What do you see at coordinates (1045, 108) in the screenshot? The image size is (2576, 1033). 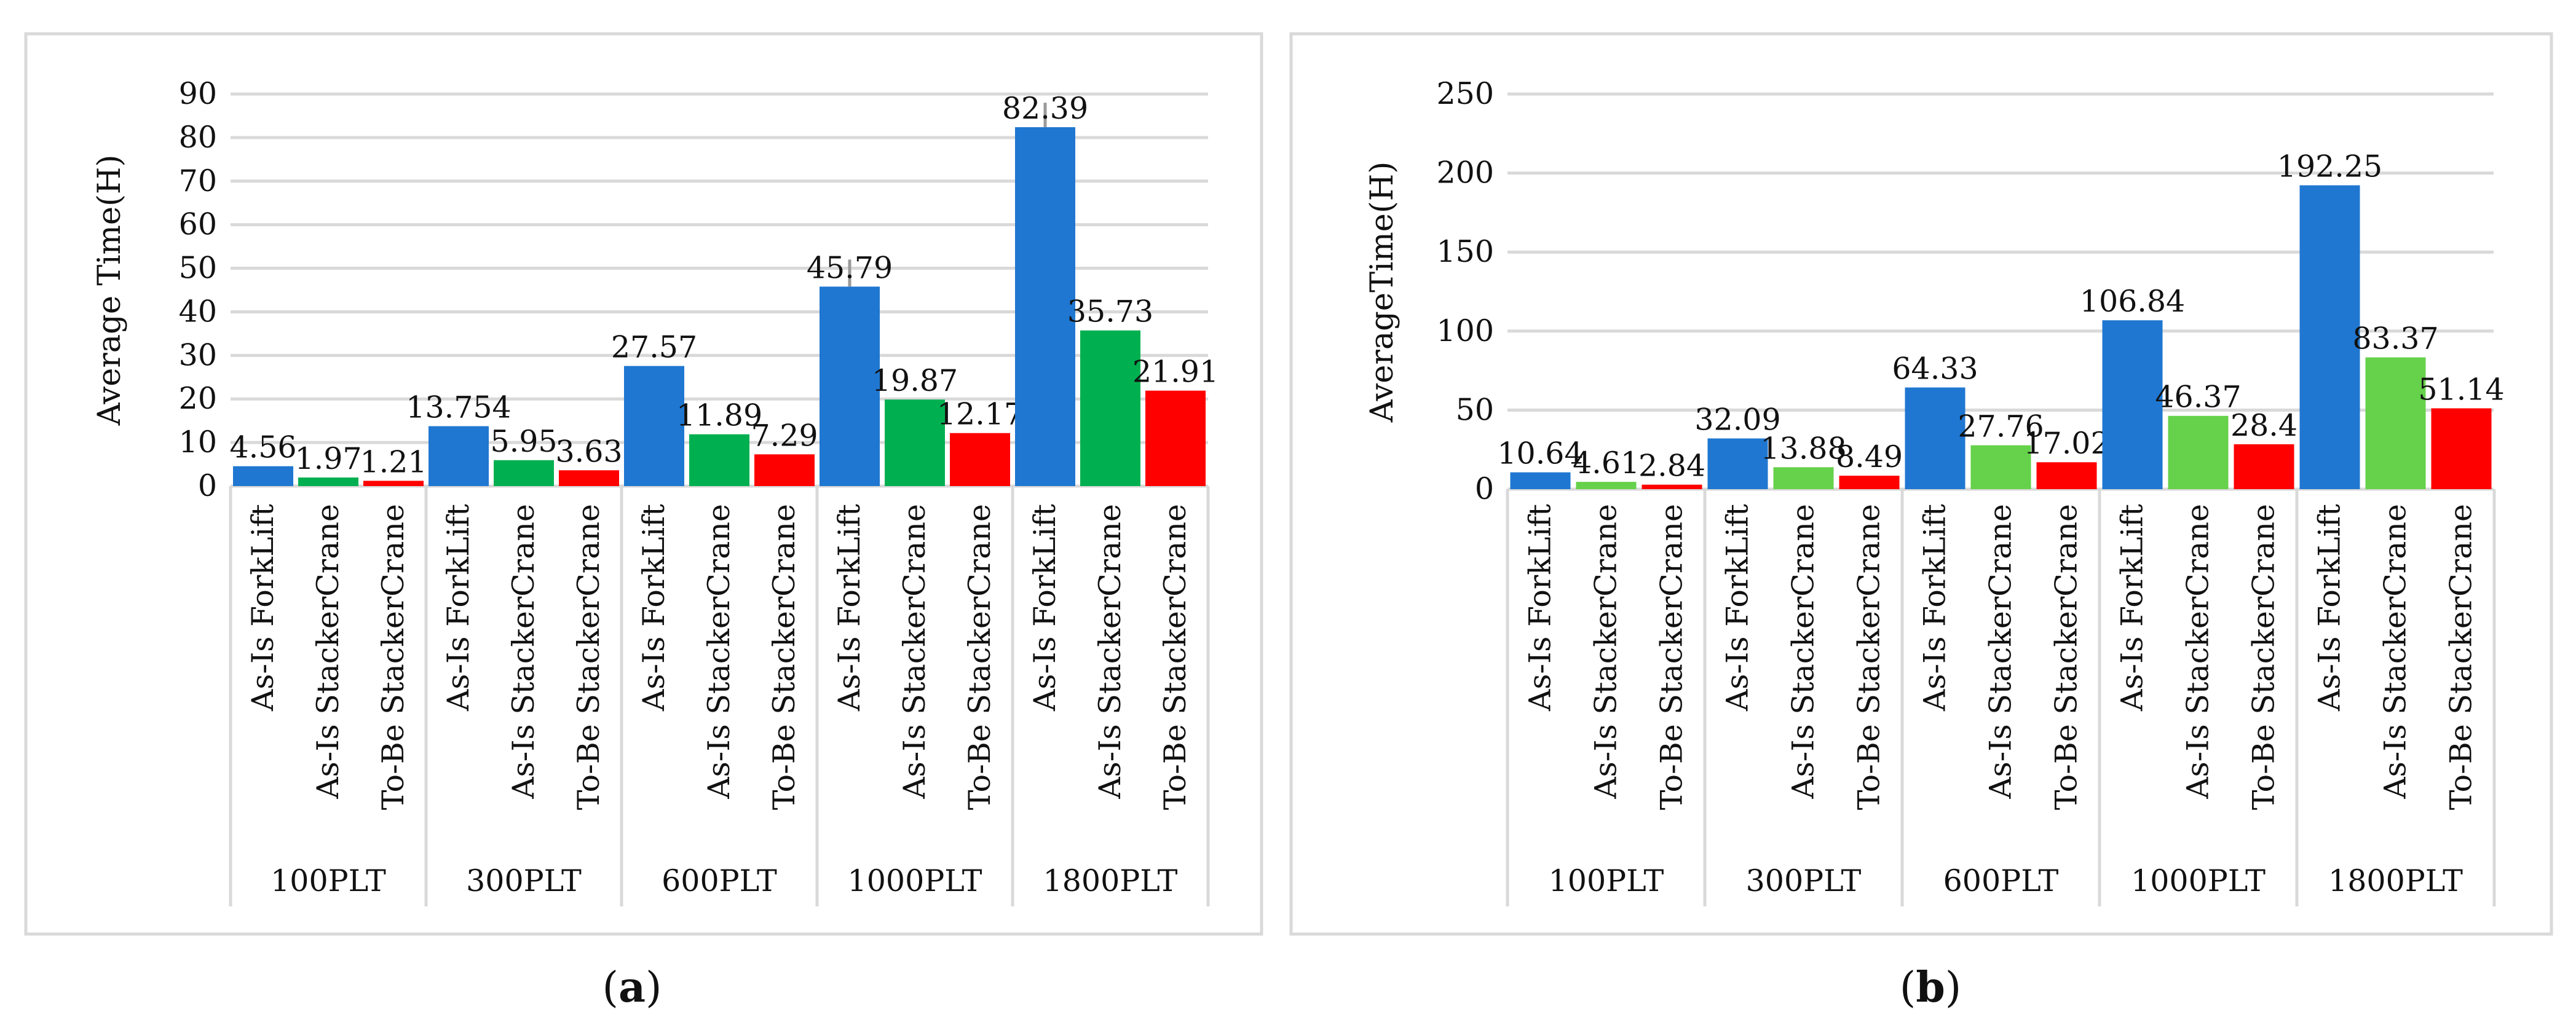 I see `data-label: 82.39` at bounding box center [1045, 108].